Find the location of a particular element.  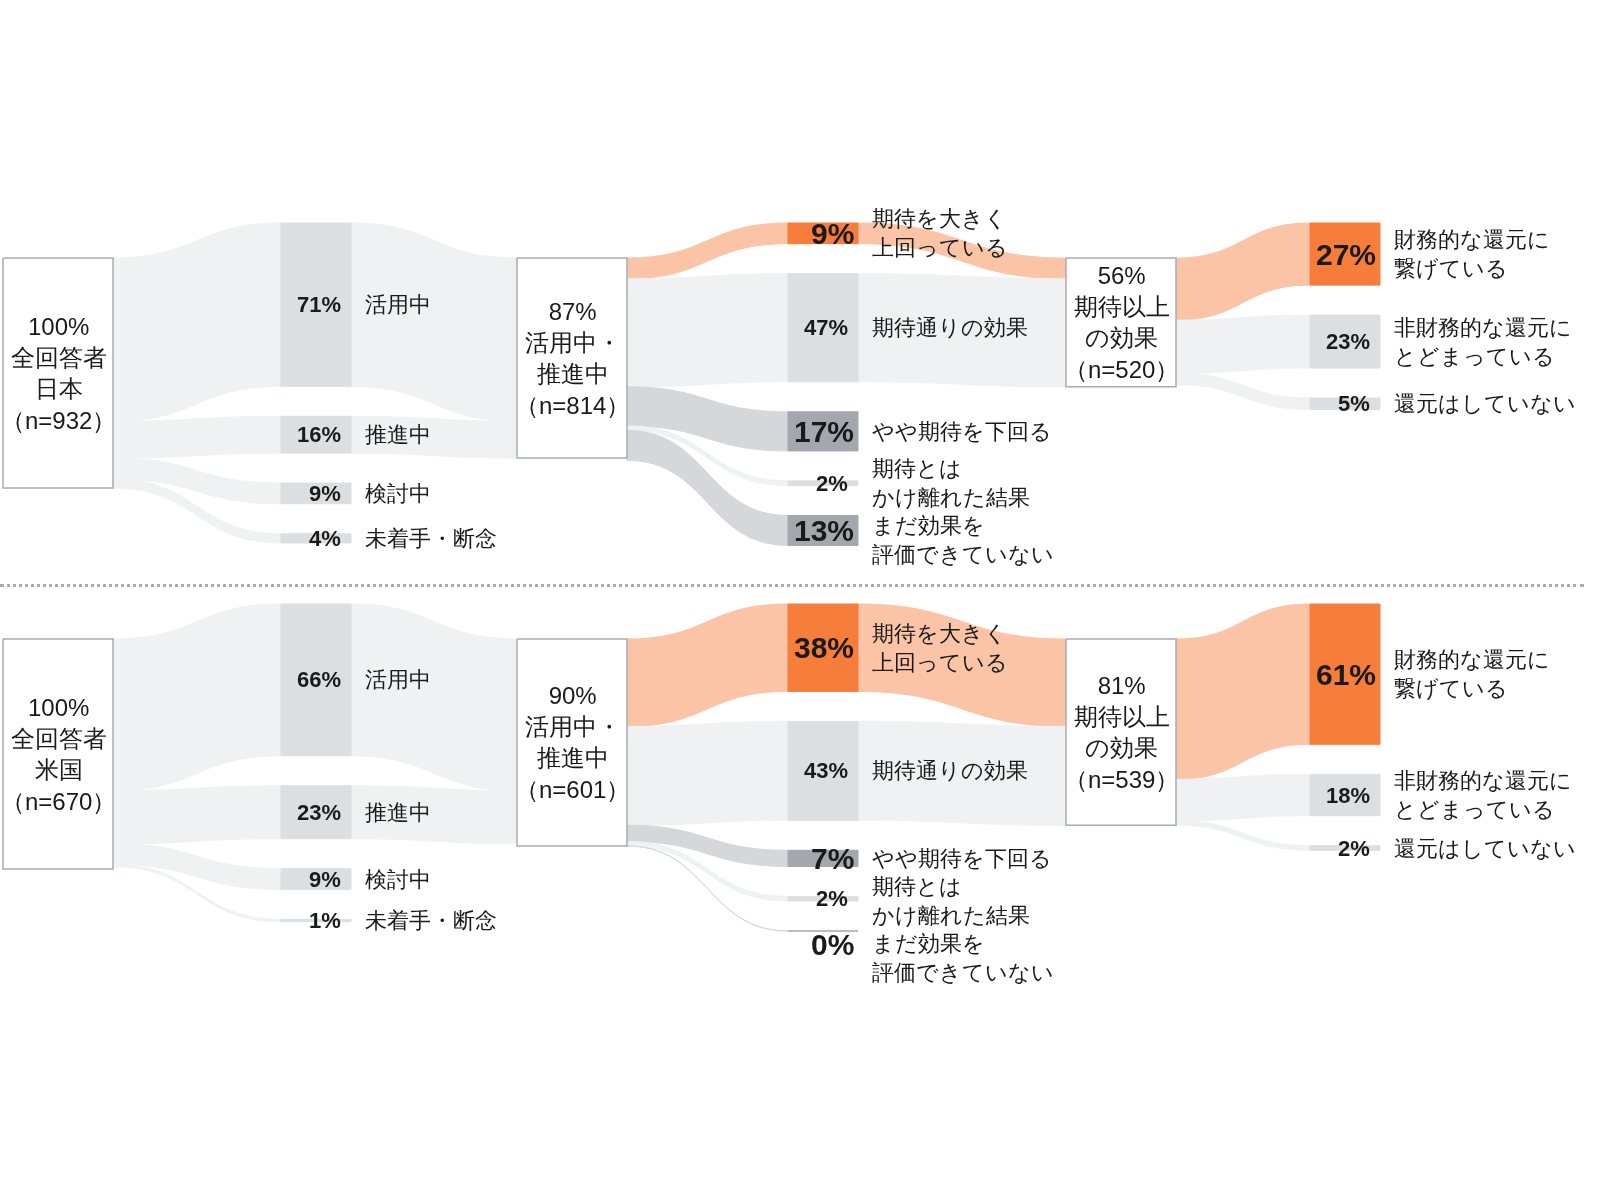

data-label: 87% is located at coordinates (572, 311).